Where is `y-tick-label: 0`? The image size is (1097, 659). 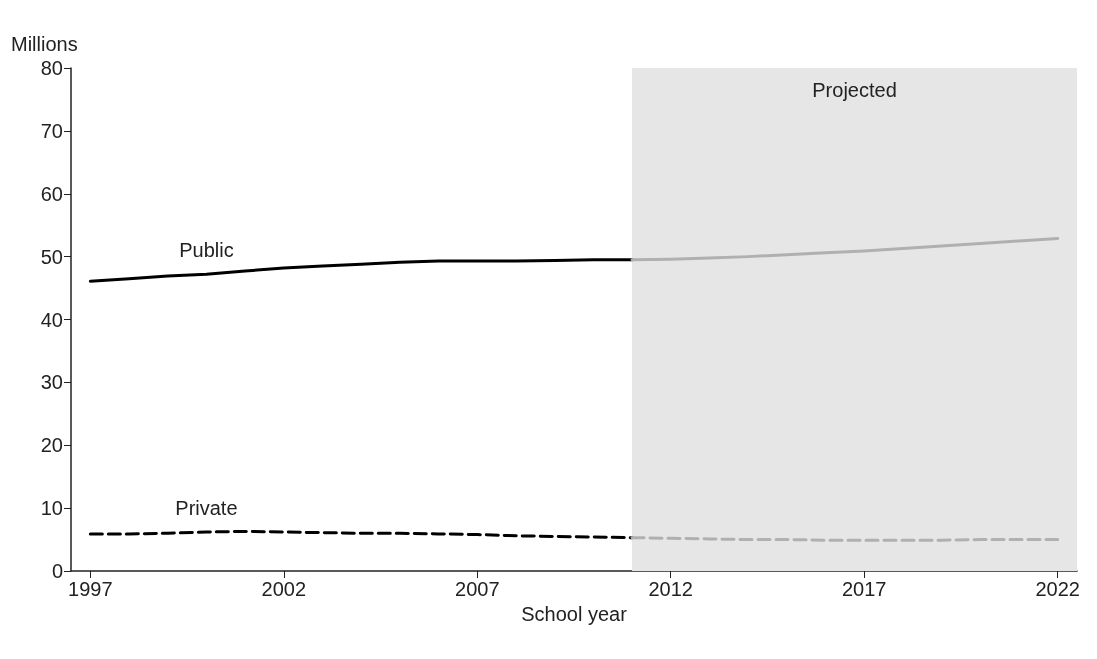
y-tick-label: 0 is located at coordinates (57, 571).